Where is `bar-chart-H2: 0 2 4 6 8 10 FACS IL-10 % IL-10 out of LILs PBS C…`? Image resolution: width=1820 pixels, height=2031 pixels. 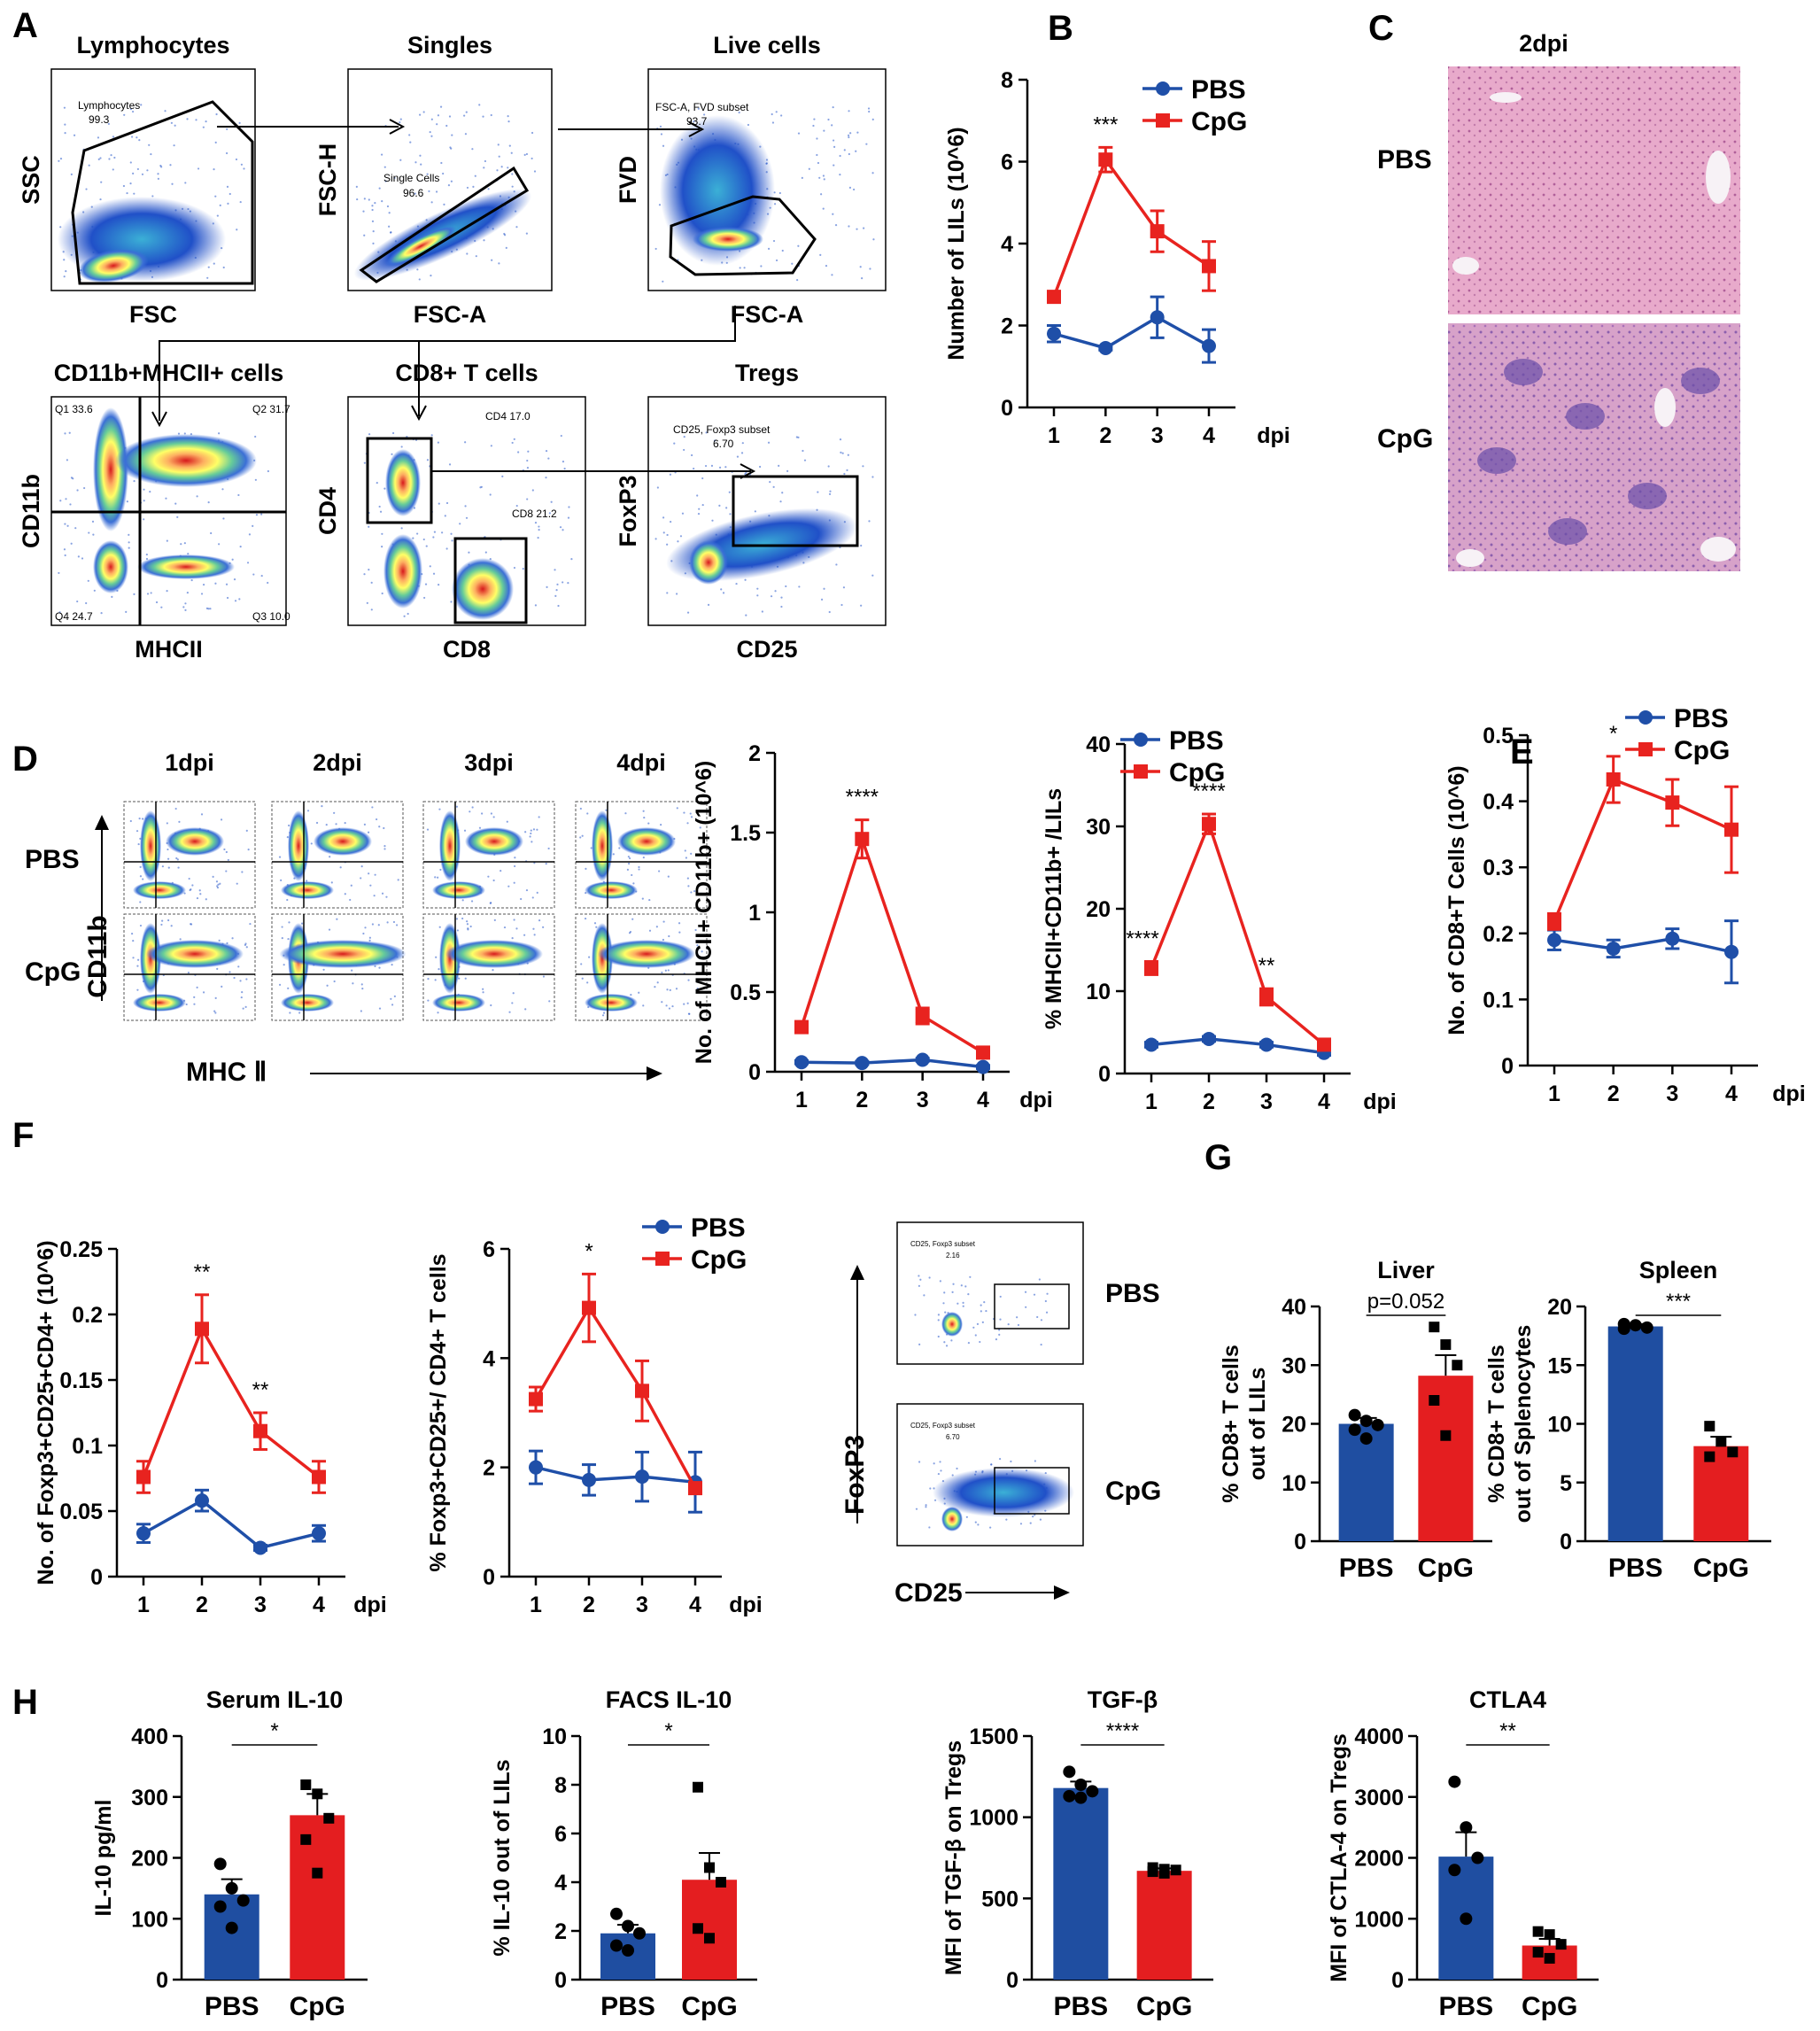
bar-chart-H2: 0 2 4 6 8 10 FACS IL-10 % IL-10 out of LILs PBS C… is located at coordinates (623, 1853).